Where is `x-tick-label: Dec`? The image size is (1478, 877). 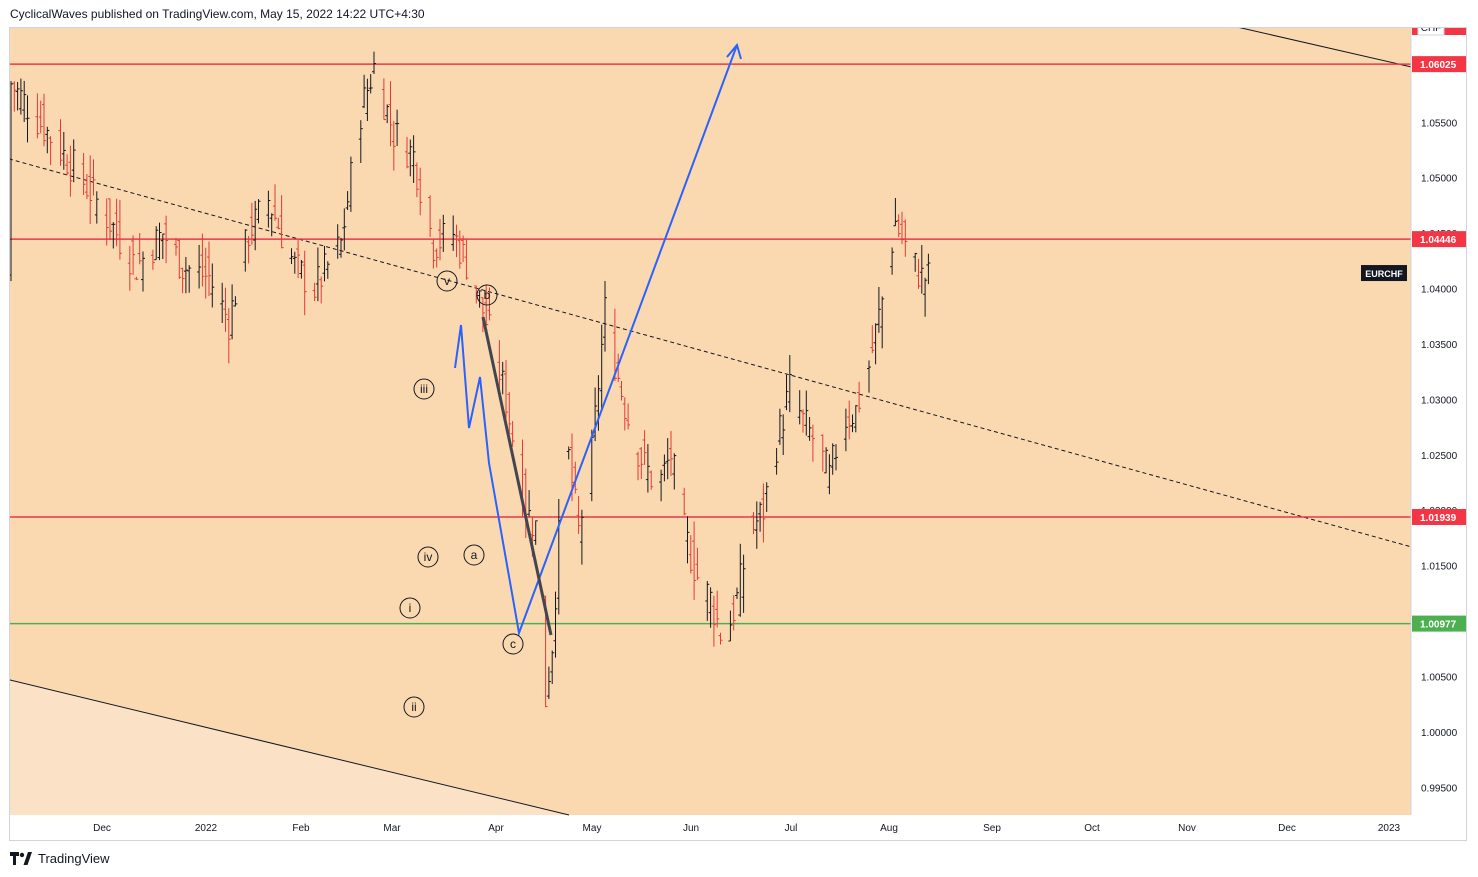
x-tick-label: Dec is located at coordinates (1287, 828).